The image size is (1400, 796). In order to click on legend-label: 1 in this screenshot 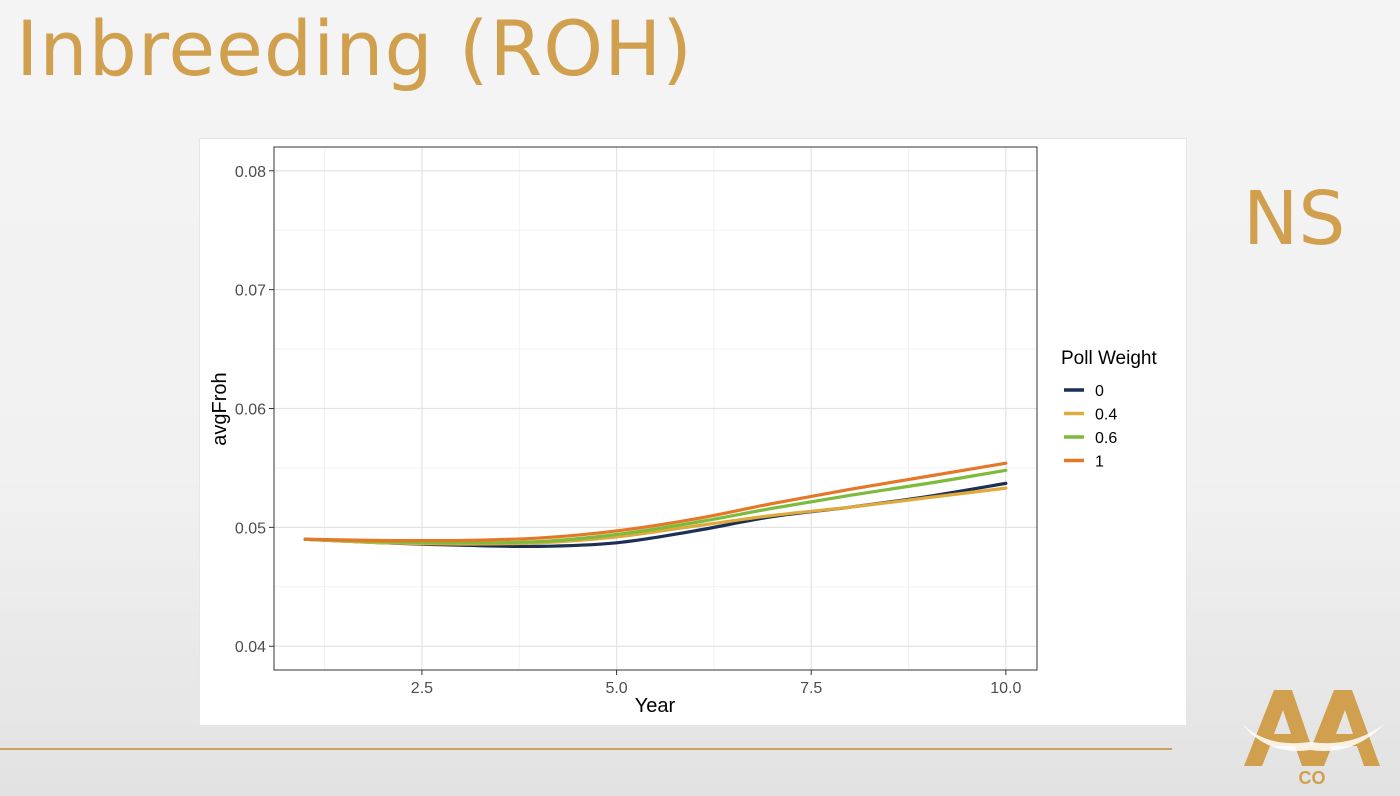, I will do `click(1099, 462)`.